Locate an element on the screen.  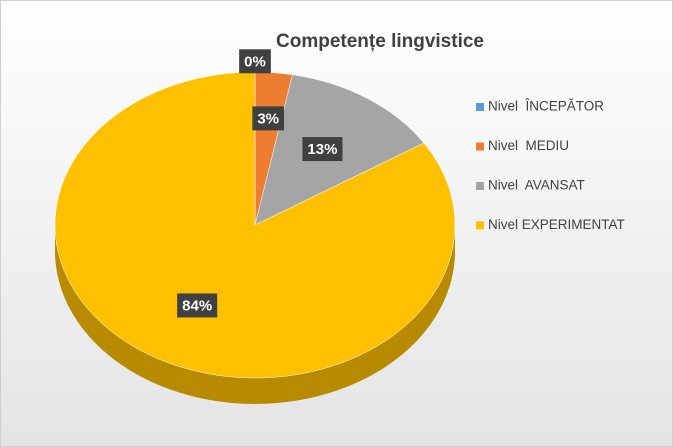
chart-title: Competențe lingvistice is located at coordinates (380, 41).